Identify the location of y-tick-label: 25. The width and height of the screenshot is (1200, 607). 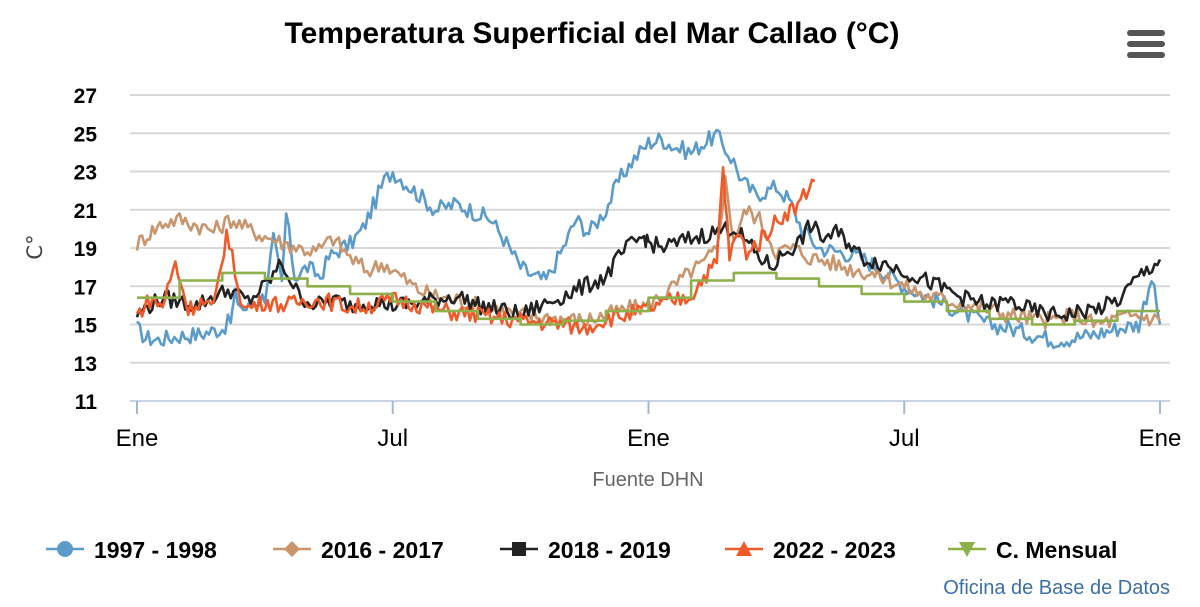
(86, 134).